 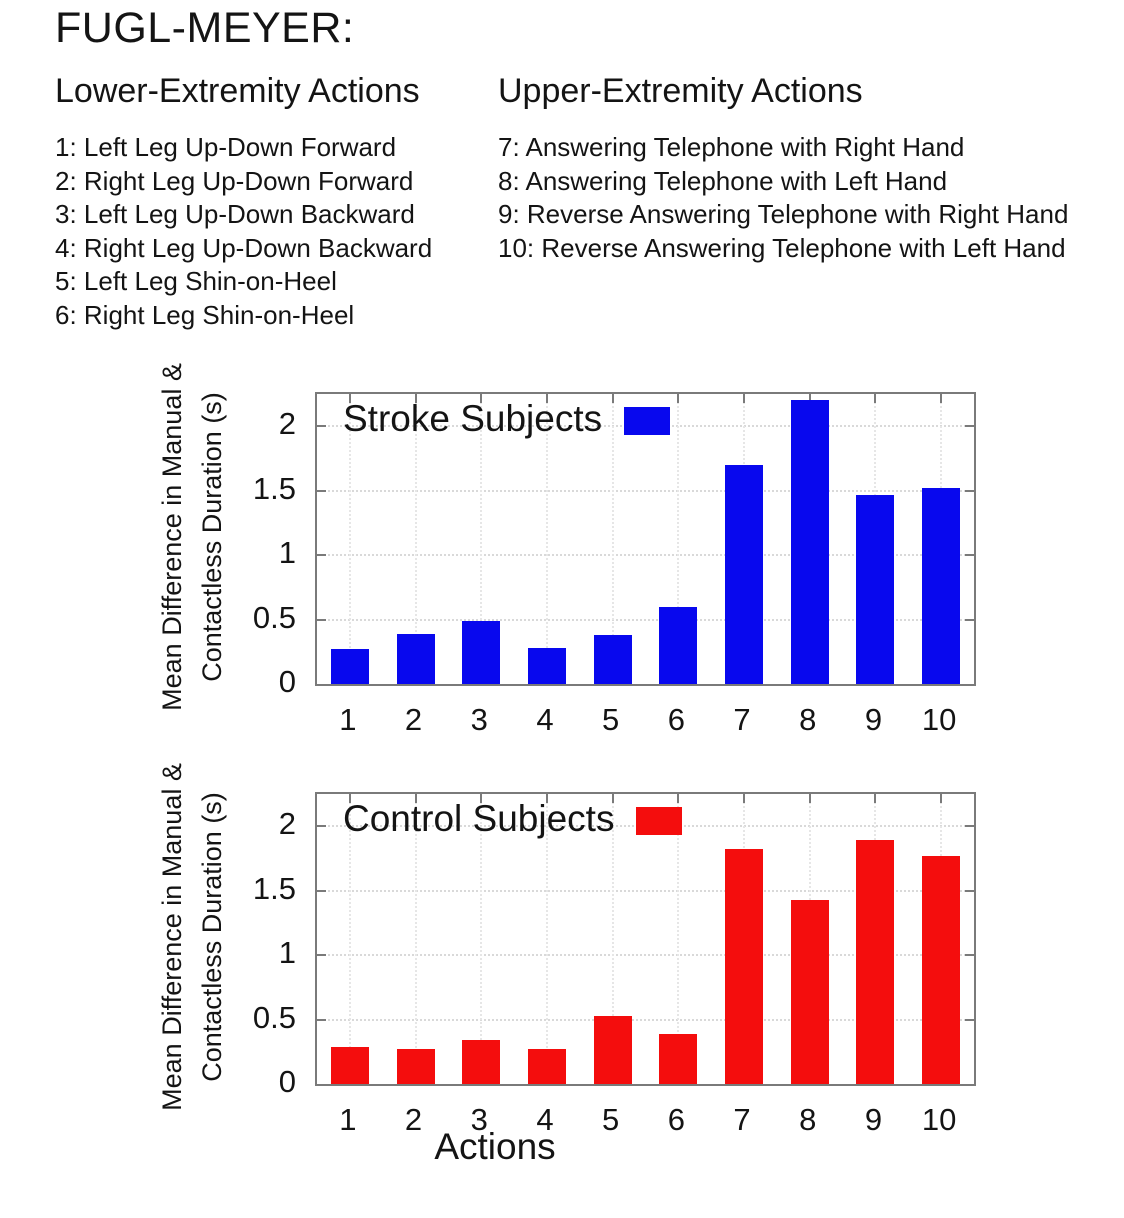 I want to click on legend-label: Stroke Subjects, so click(x=473, y=418).